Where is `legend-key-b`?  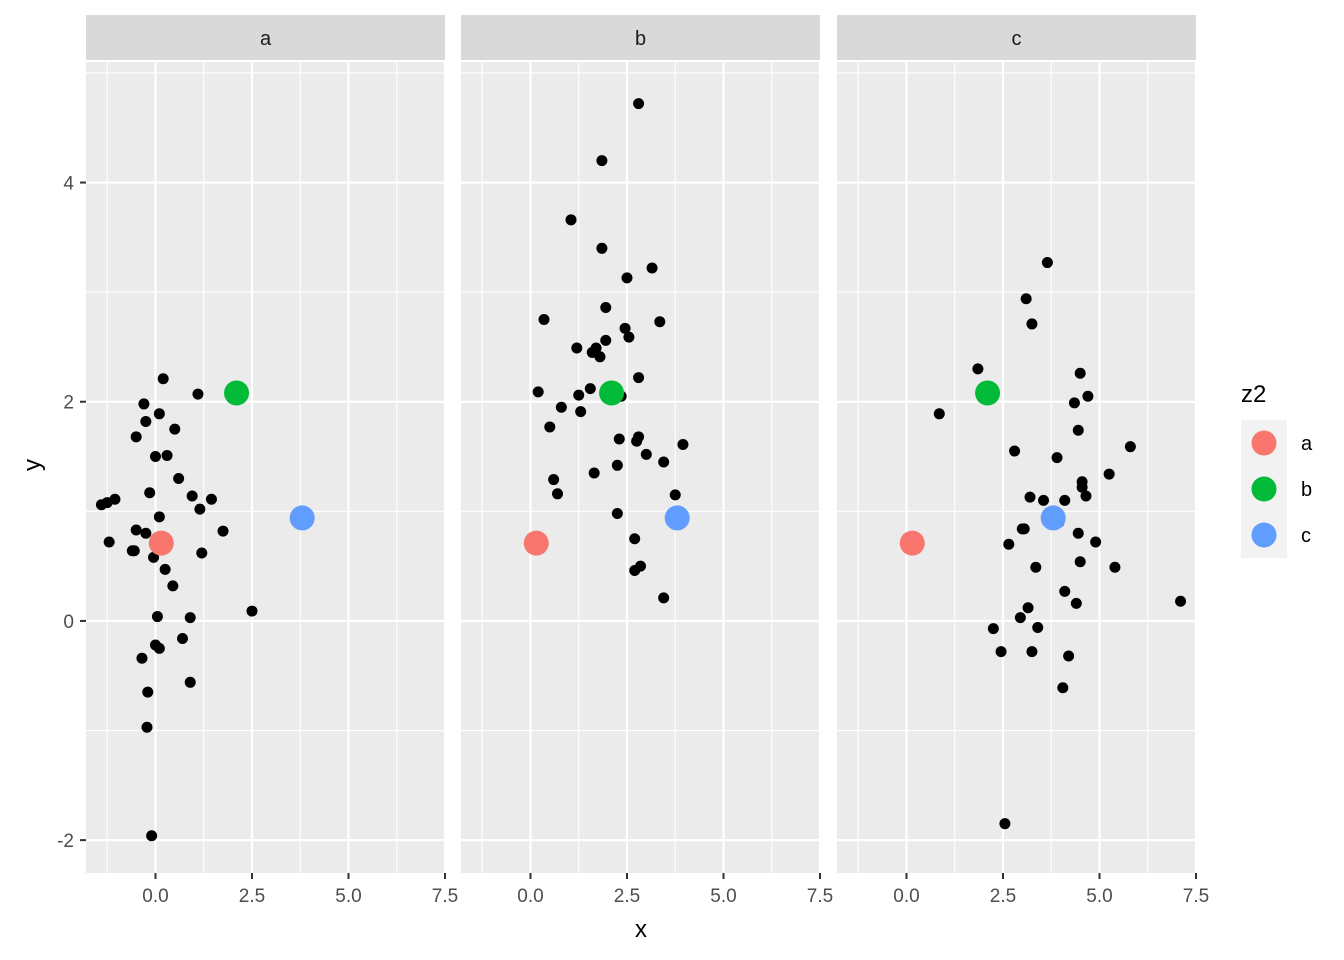 legend-key-b is located at coordinates (1264, 489).